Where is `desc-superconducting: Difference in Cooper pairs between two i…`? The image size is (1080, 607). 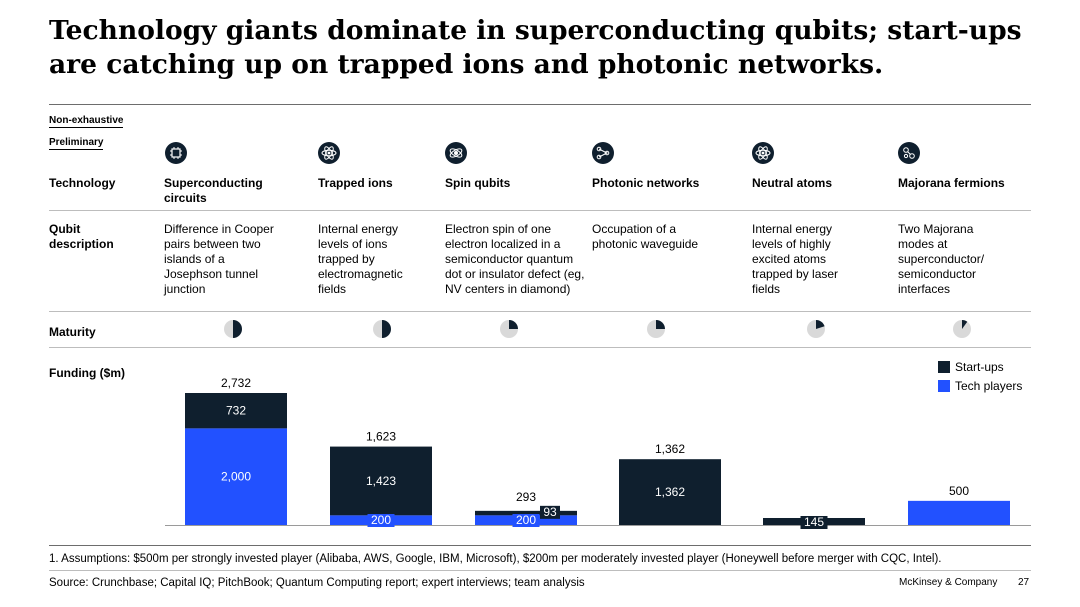 desc-superconducting: Difference in Cooper pairs between two i… is located at coordinates (219, 259).